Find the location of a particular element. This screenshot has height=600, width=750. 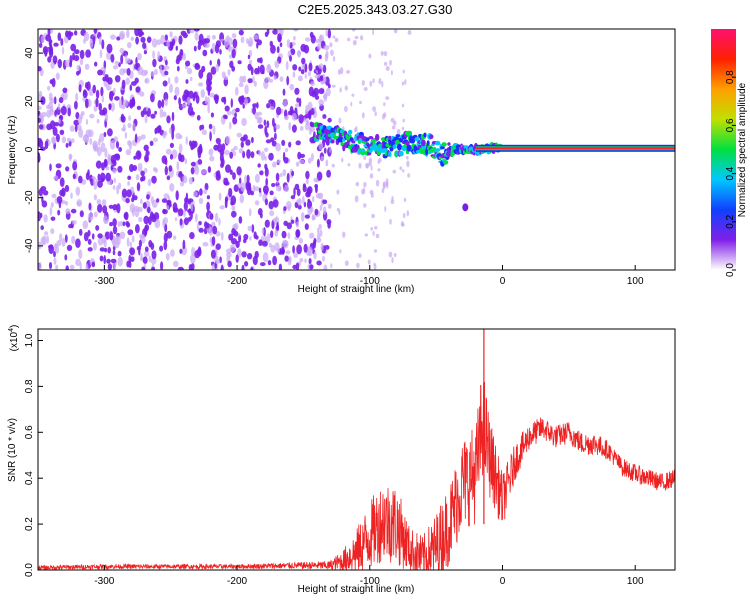

colorbar-tick-label: 0.4 is located at coordinates (730, 173).